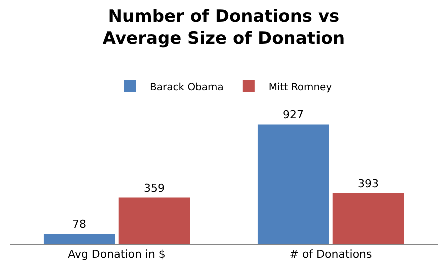 This screenshot has height=272, width=448. What do you see at coordinates (224, 27) in the screenshot?
I see `chart-title: Number of Donations vs Average Size of Donation` at bounding box center [224, 27].